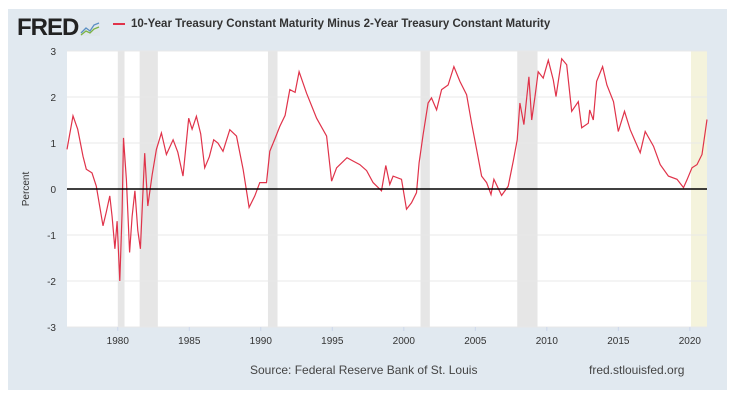 The width and height of the screenshot is (734, 405). What do you see at coordinates (53, 190) in the screenshot?
I see `y-tick-label: 0` at bounding box center [53, 190].